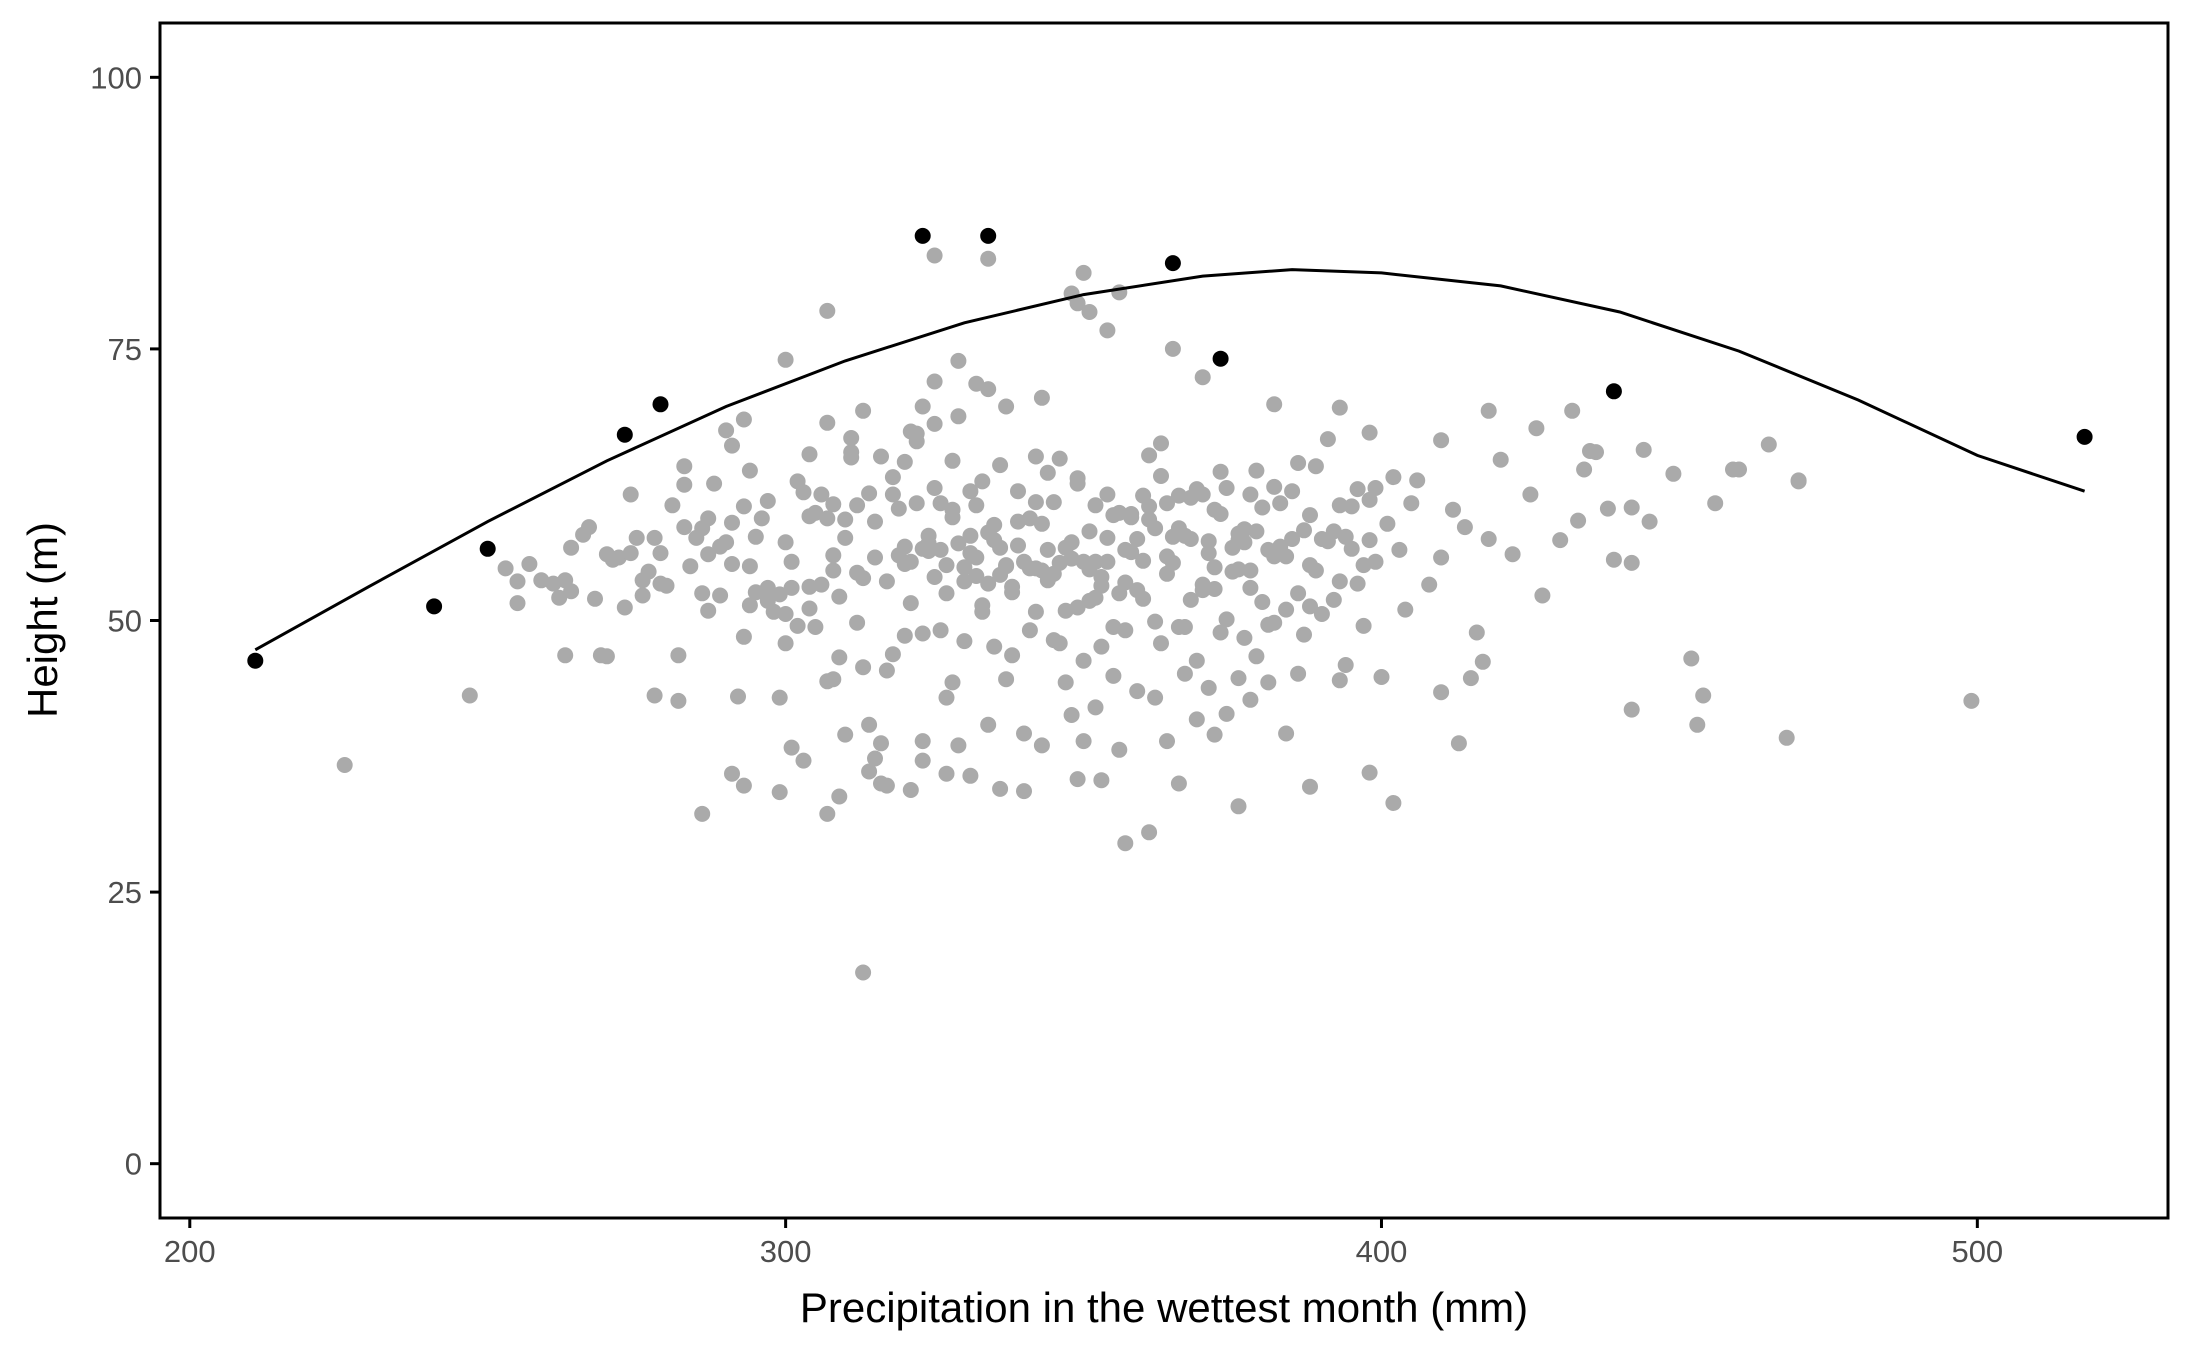  What do you see at coordinates (42, 620) in the screenshot?
I see `y-axis-title: Height (m)` at bounding box center [42, 620].